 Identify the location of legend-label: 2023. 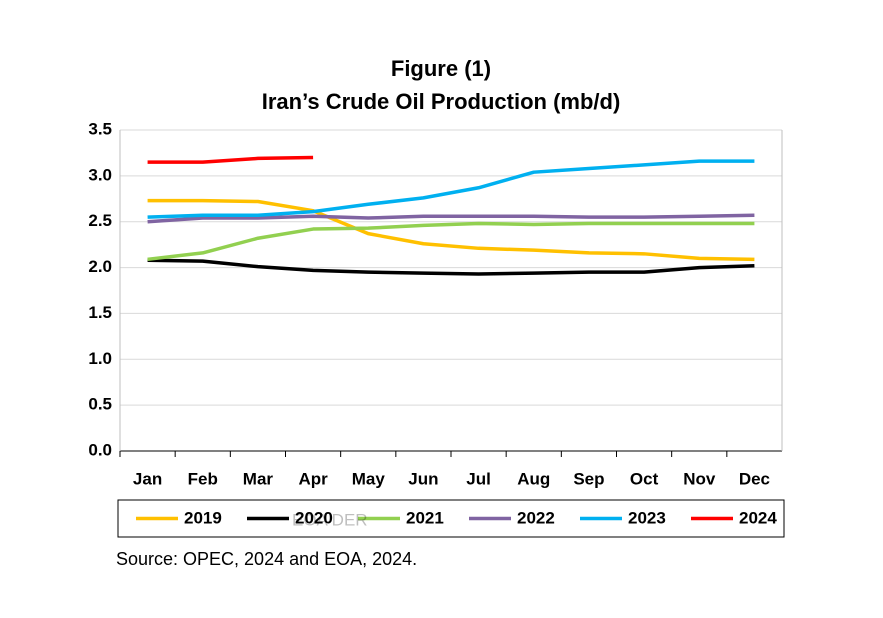
(647, 517).